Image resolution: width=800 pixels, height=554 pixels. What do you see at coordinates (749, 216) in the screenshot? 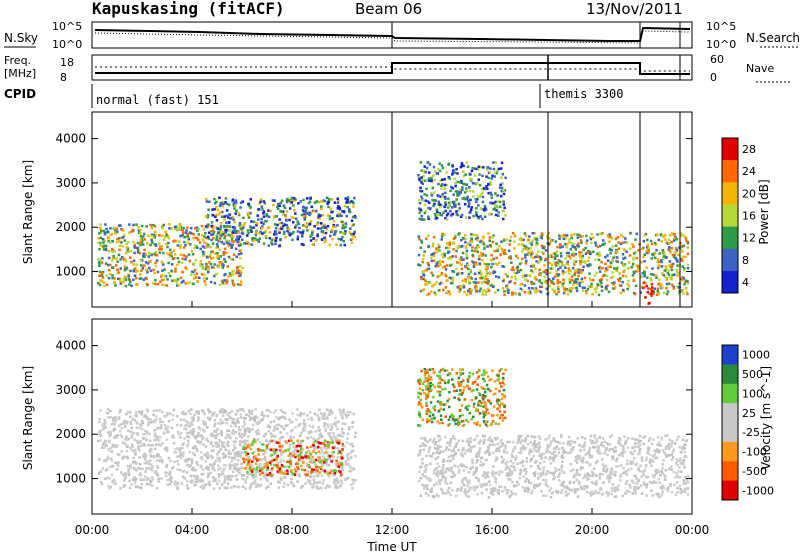
I see `colorbar-tick-label: 16` at bounding box center [749, 216].